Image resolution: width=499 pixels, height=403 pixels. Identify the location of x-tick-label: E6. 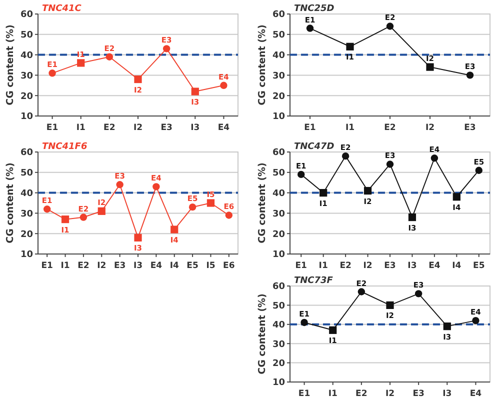
(229, 266).